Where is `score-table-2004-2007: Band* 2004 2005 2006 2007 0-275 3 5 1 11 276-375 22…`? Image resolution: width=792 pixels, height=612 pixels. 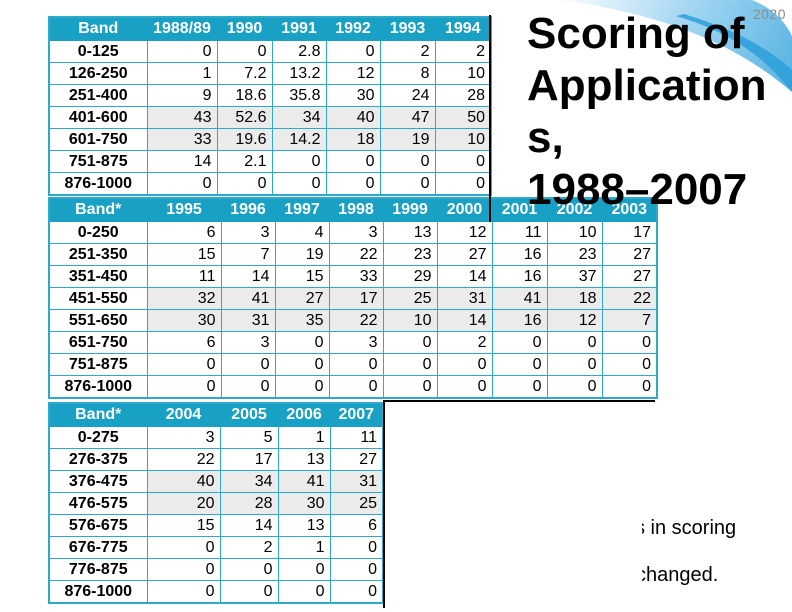
score-table-2004-2007: Band* 2004 2005 2006 2007 0-275 3 5 1 11 276-375 22… is located at coordinates (216, 503).